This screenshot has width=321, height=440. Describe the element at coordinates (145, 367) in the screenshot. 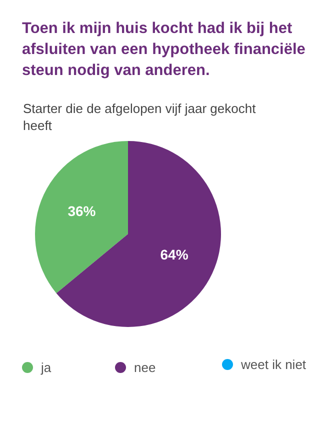

I see `legend-label: nee` at that location.